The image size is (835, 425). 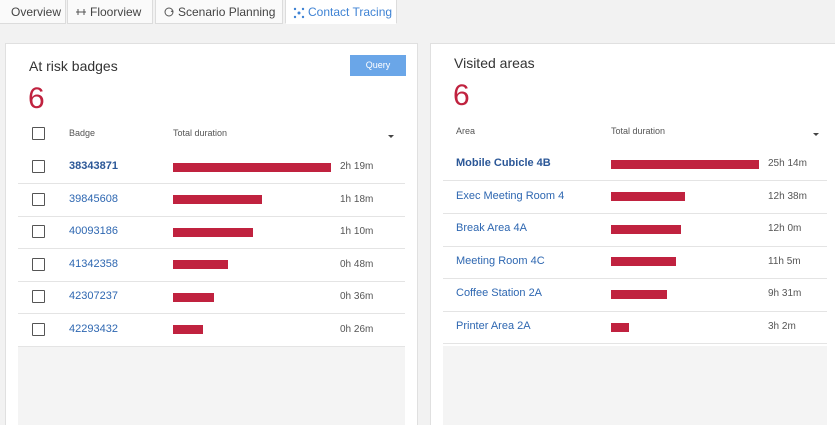 What do you see at coordinates (227, 12) in the screenshot?
I see `tab-label: Scenario Planning` at bounding box center [227, 12].